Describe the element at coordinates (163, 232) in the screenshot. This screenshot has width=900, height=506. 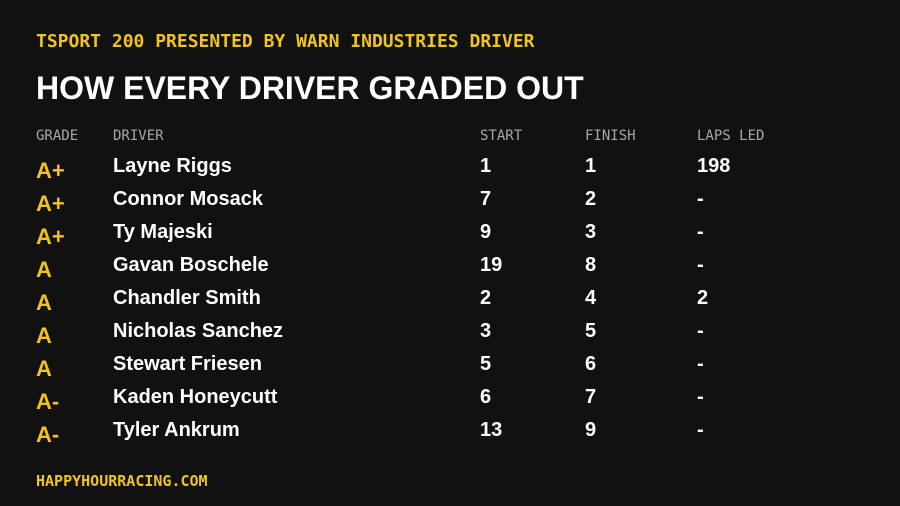
I see `driver-cell: Ty Majeski` at that location.